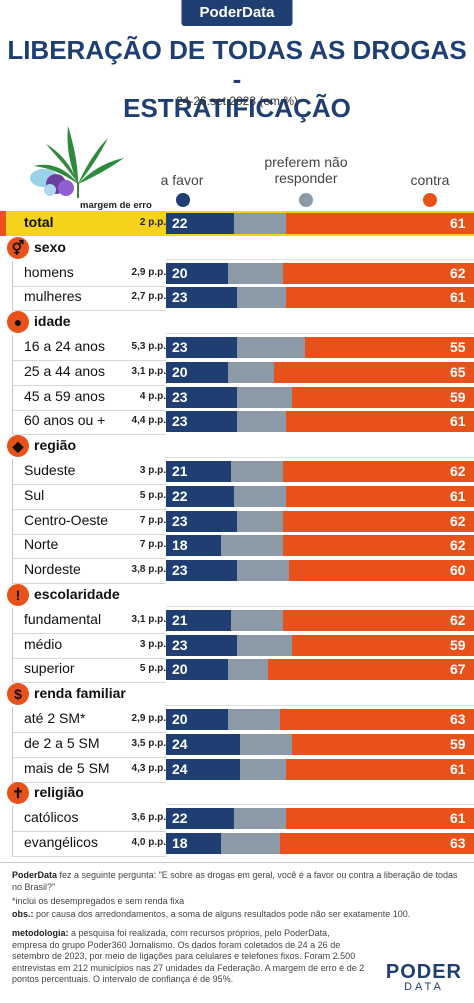 The image size is (474, 1003). What do you see at coordinates (306, 200) in the screenshot?
I see `legend-nao-responder-dot` at bounding box center [306, 200].